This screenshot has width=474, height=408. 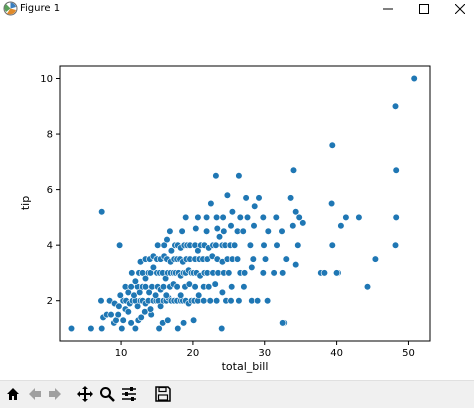 What do you see at coordinates (245, 366) in the screenshot?
I see `x-axis-label: total_bill` at bounding box center [245, 366].